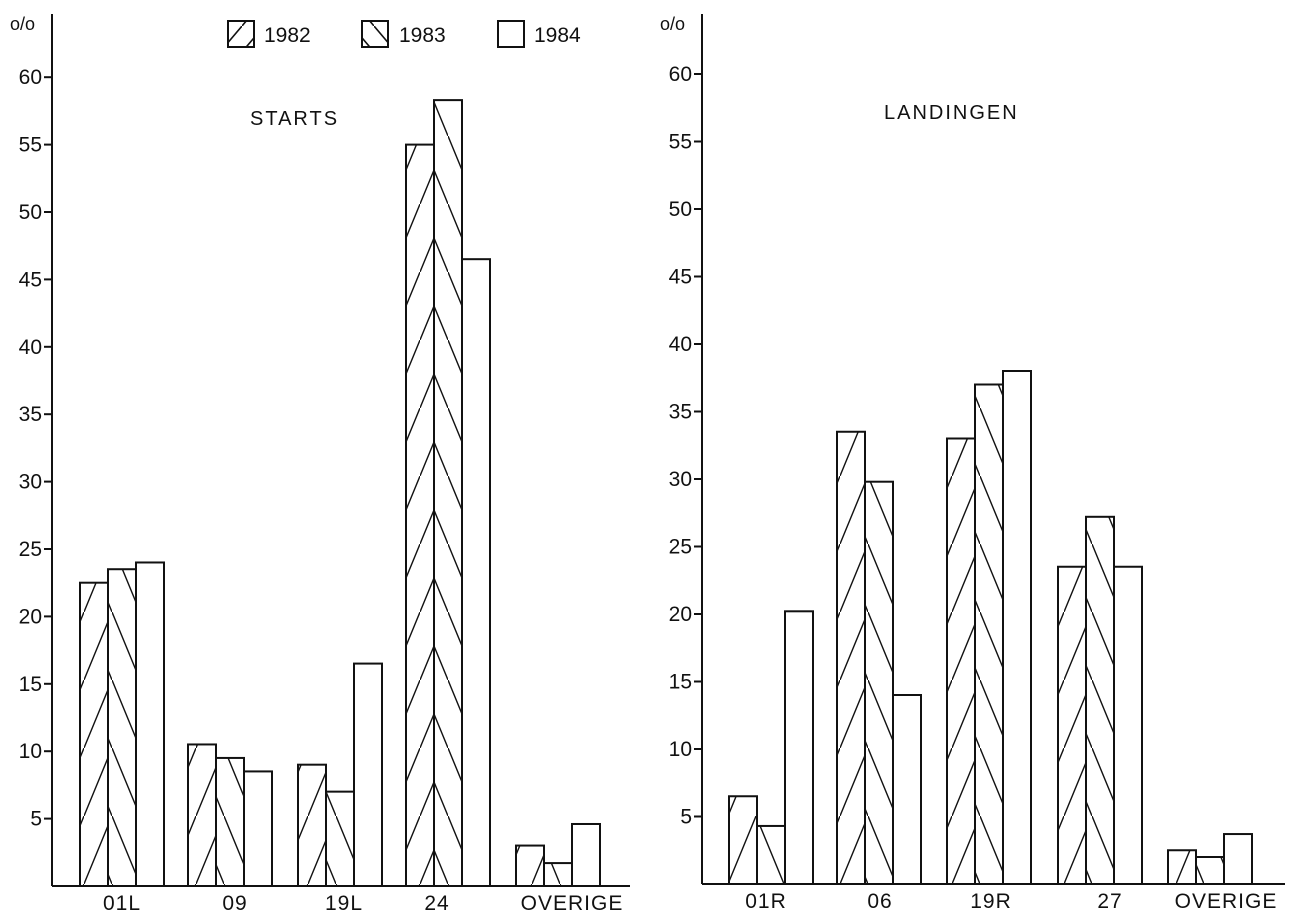 The height and width of the screenshot is (918, 1303). What do you see at coordinates (557, 35) in the screenshot?
I see `legend-label-1984: 1984` at bounding box center [557, 35].